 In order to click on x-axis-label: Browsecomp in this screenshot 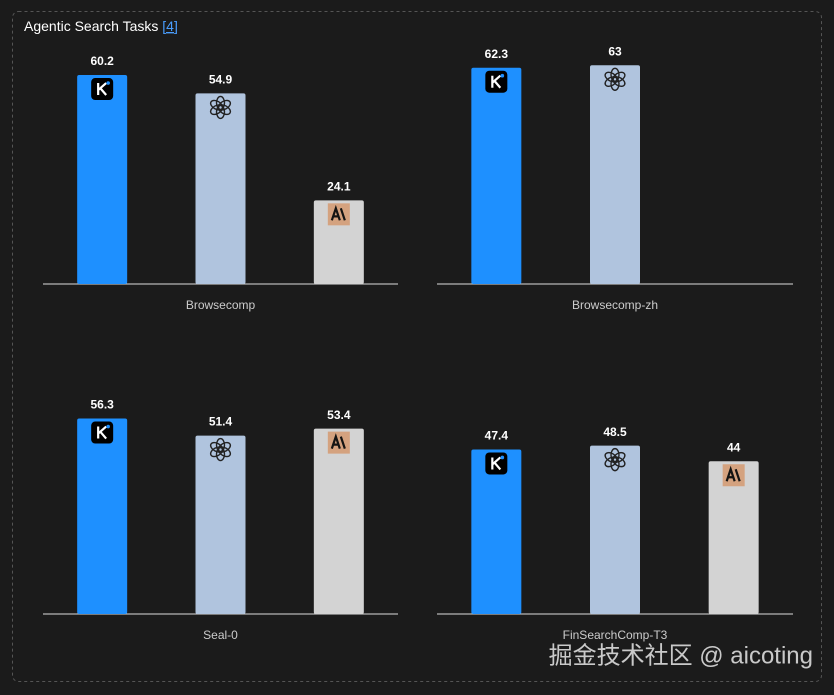, I will do `click(221, 305)`.